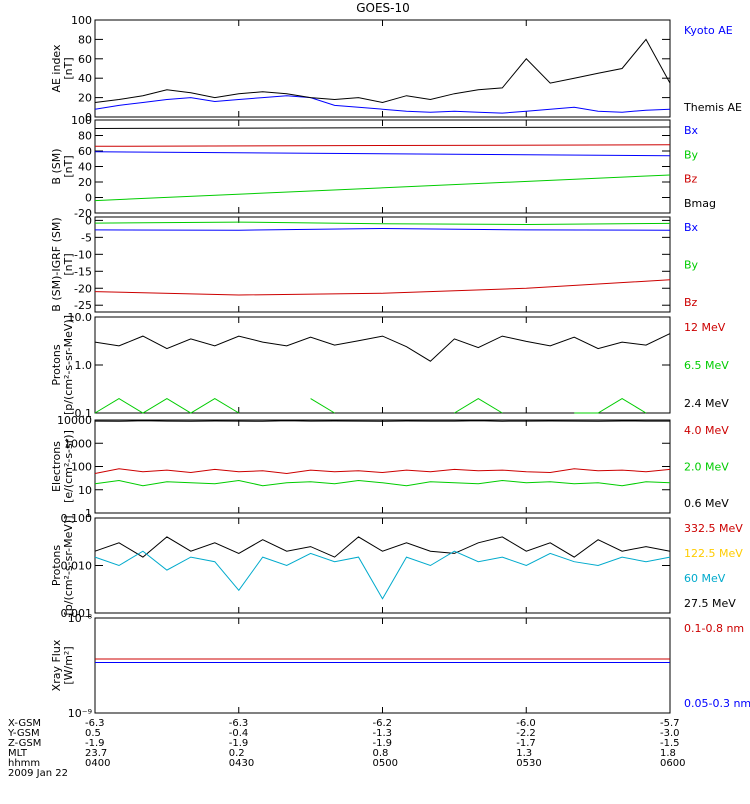 This screenshot has height=804, width=750. Describe the element at coordinates (85, 490) in the screenshot. I see `y-tick-label: 10` at that location.